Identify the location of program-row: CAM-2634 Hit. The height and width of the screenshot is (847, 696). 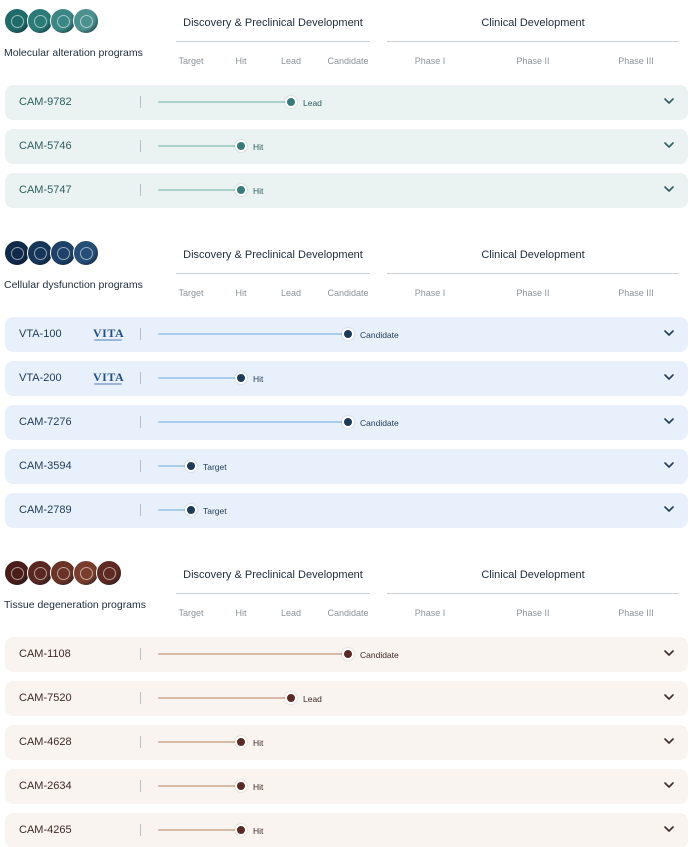
(346, 786).